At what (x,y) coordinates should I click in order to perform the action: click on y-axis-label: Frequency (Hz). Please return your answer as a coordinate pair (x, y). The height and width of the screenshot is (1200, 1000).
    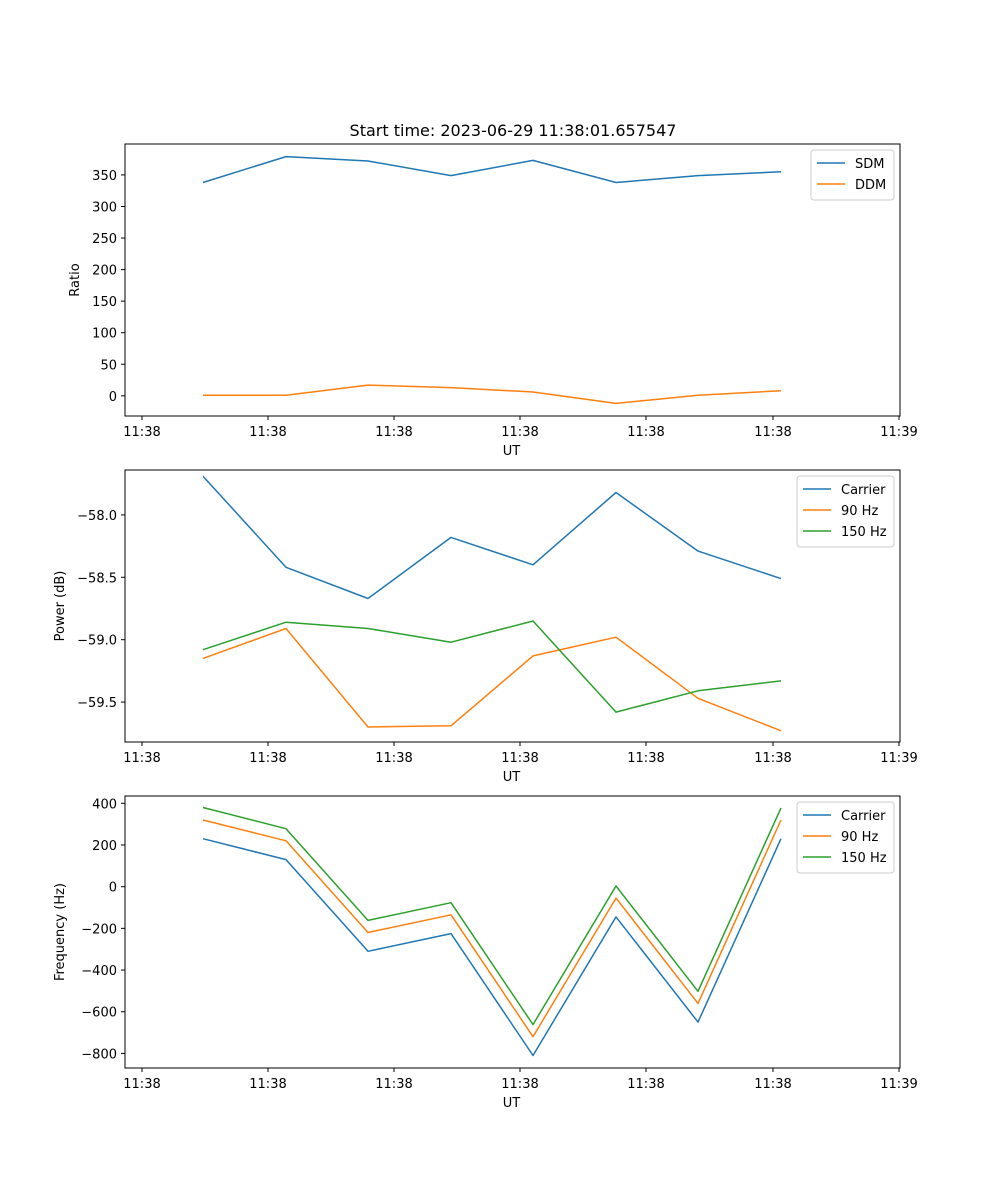
    Looking at the image, I should click on (60, 932).